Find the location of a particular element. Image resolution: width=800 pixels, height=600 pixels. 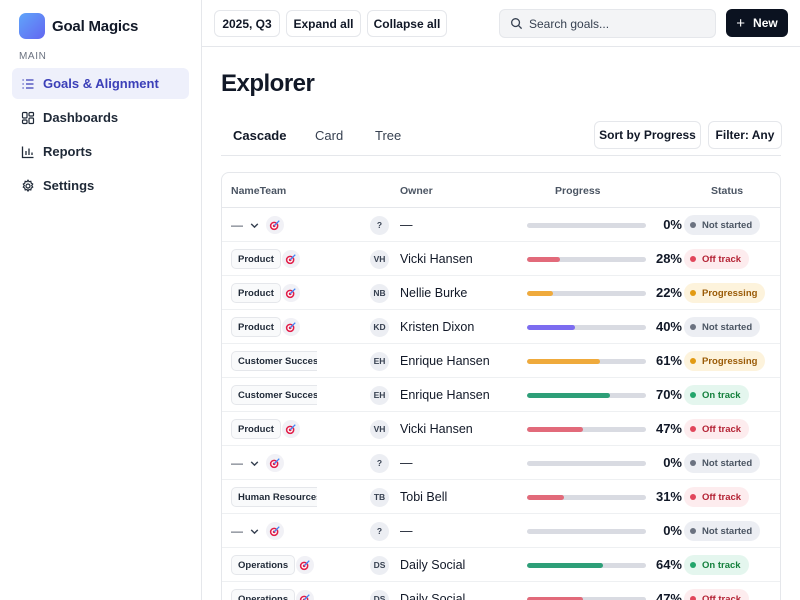

row-name-team-cell: Customer Success is located at coordinates (274, 395).